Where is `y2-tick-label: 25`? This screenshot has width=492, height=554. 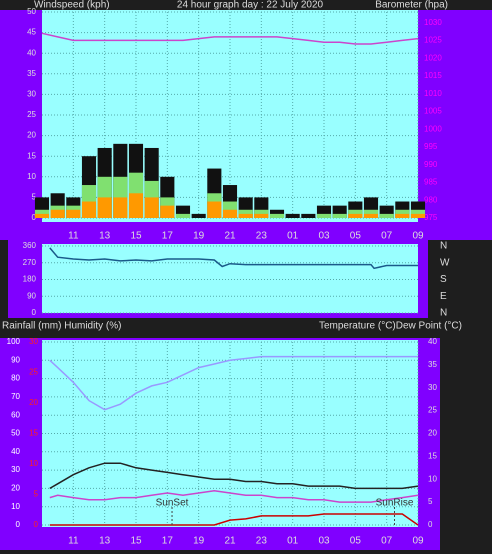
y2-tick-label: 25 is located at coordinates (432, 410).